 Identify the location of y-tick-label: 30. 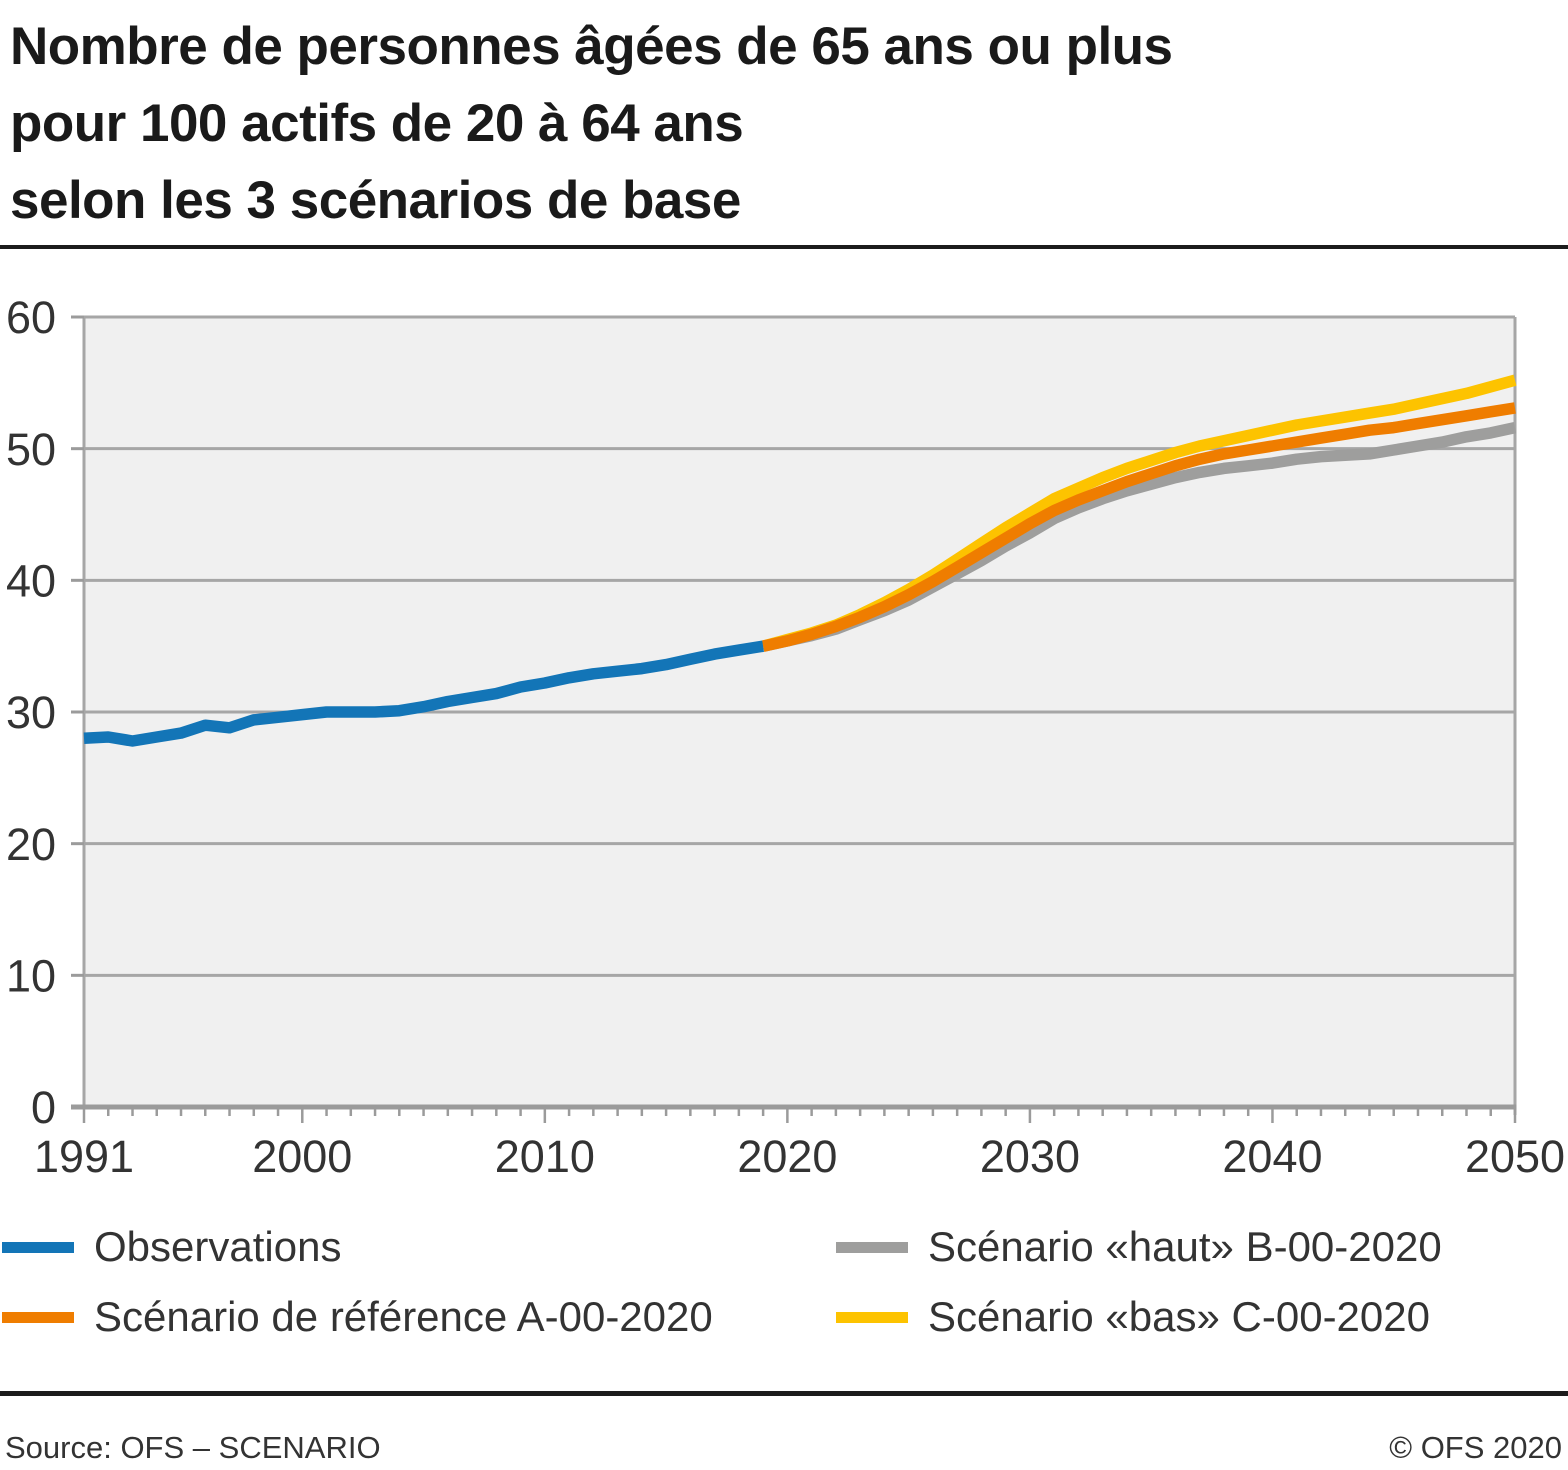
(31, 712).